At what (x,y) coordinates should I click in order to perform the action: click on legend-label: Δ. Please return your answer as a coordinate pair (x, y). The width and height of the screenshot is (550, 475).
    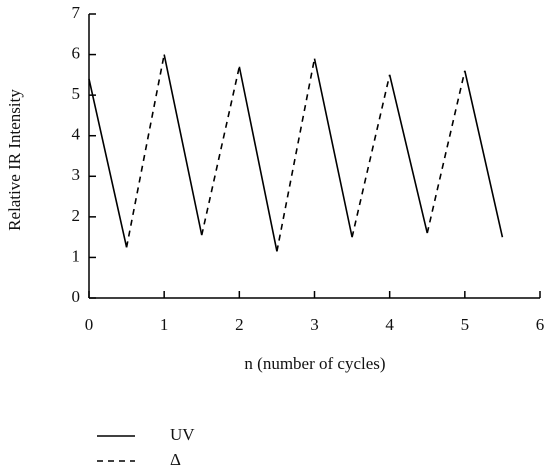
    Looking at the image, I should click on (175, 459).